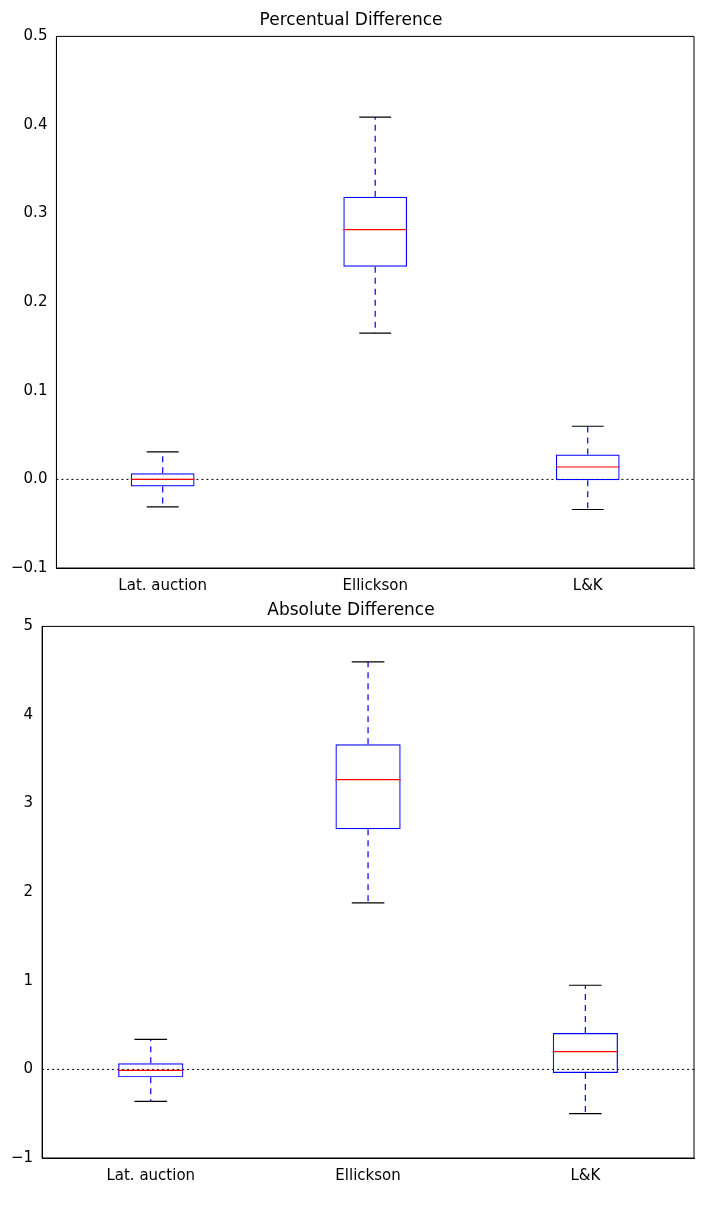 This screenshot has width=704, height=1205. Describe the element at coordinates (28, 1068) in the screenshot. I see `y-tick-label: 0` at that location.